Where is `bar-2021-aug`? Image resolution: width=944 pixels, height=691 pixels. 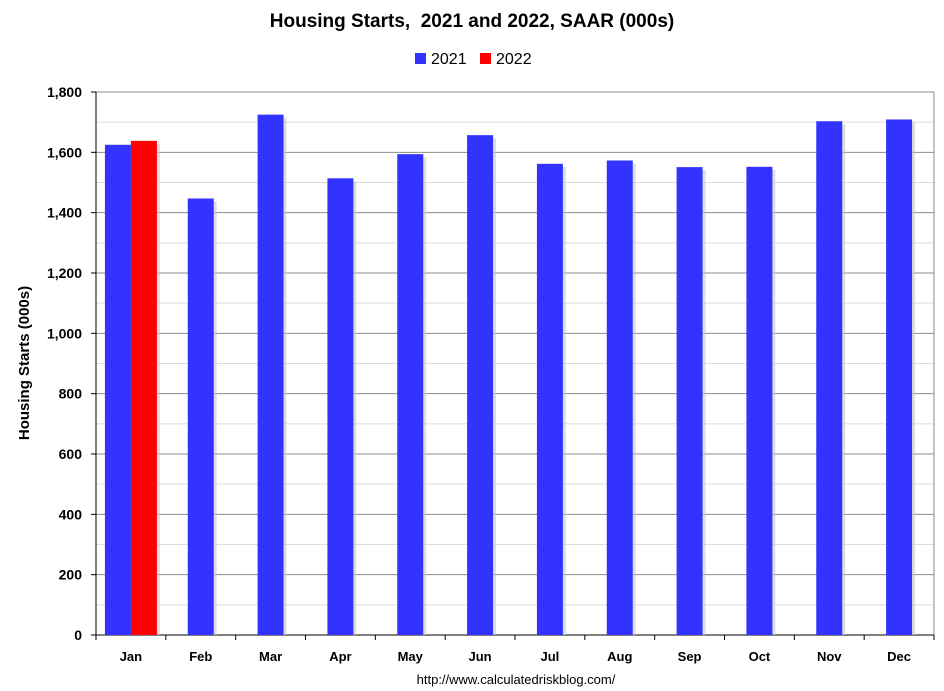
bar-2021-aug is located at coordinates (619, 397).